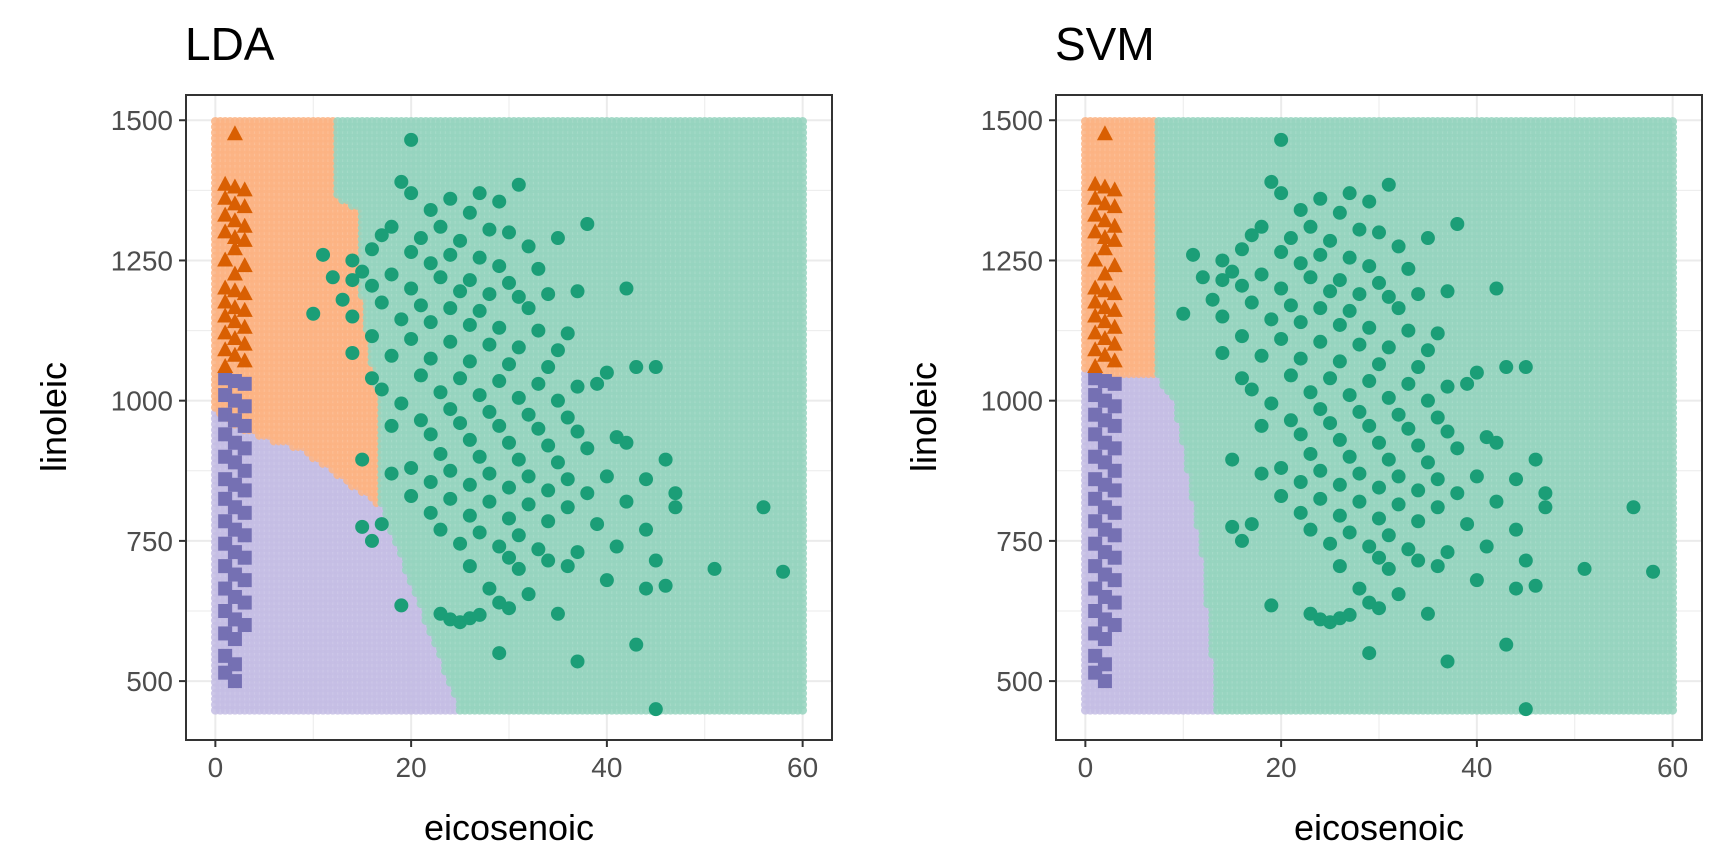  Describe the element at coordinates (230, 44) in the screenshot. I see `panel-title-lda: LDA` at that location.